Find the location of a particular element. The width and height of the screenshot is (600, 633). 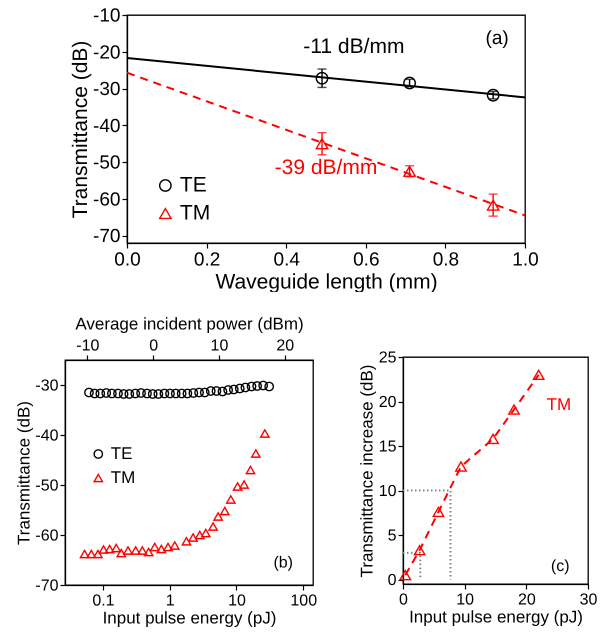

annotation: (c) is located at coordinates (560, 566).